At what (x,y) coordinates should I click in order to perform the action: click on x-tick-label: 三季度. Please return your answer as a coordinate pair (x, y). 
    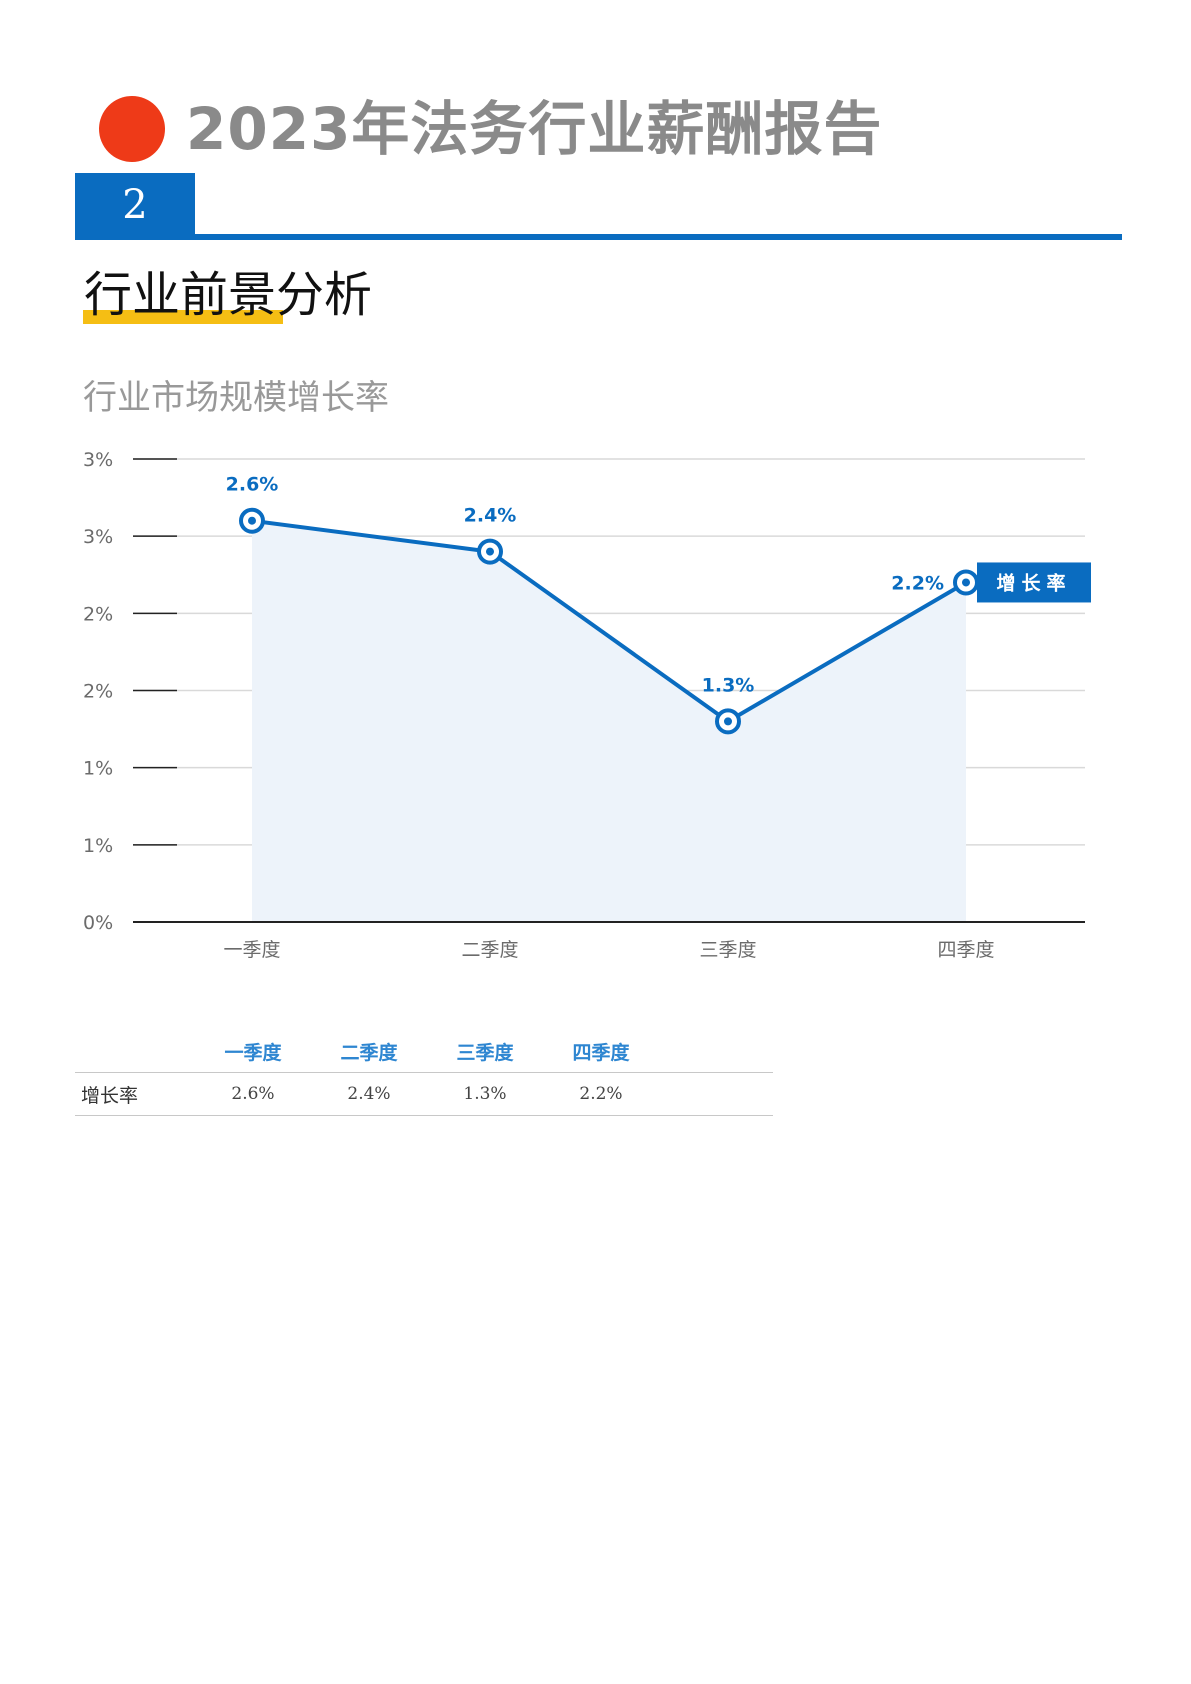
    Looking at the image, I should click on (727, 950).